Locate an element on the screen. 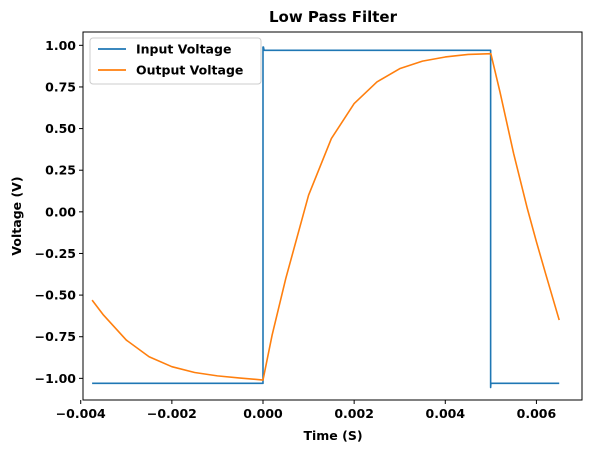  x-axis-label: Time (S) is located at coordinates (332, 435).